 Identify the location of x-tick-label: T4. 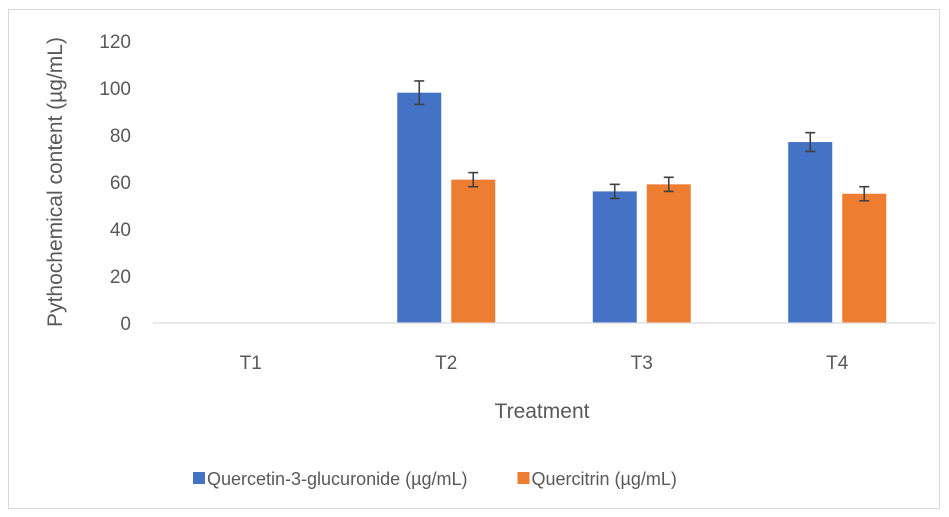
(837, 363).